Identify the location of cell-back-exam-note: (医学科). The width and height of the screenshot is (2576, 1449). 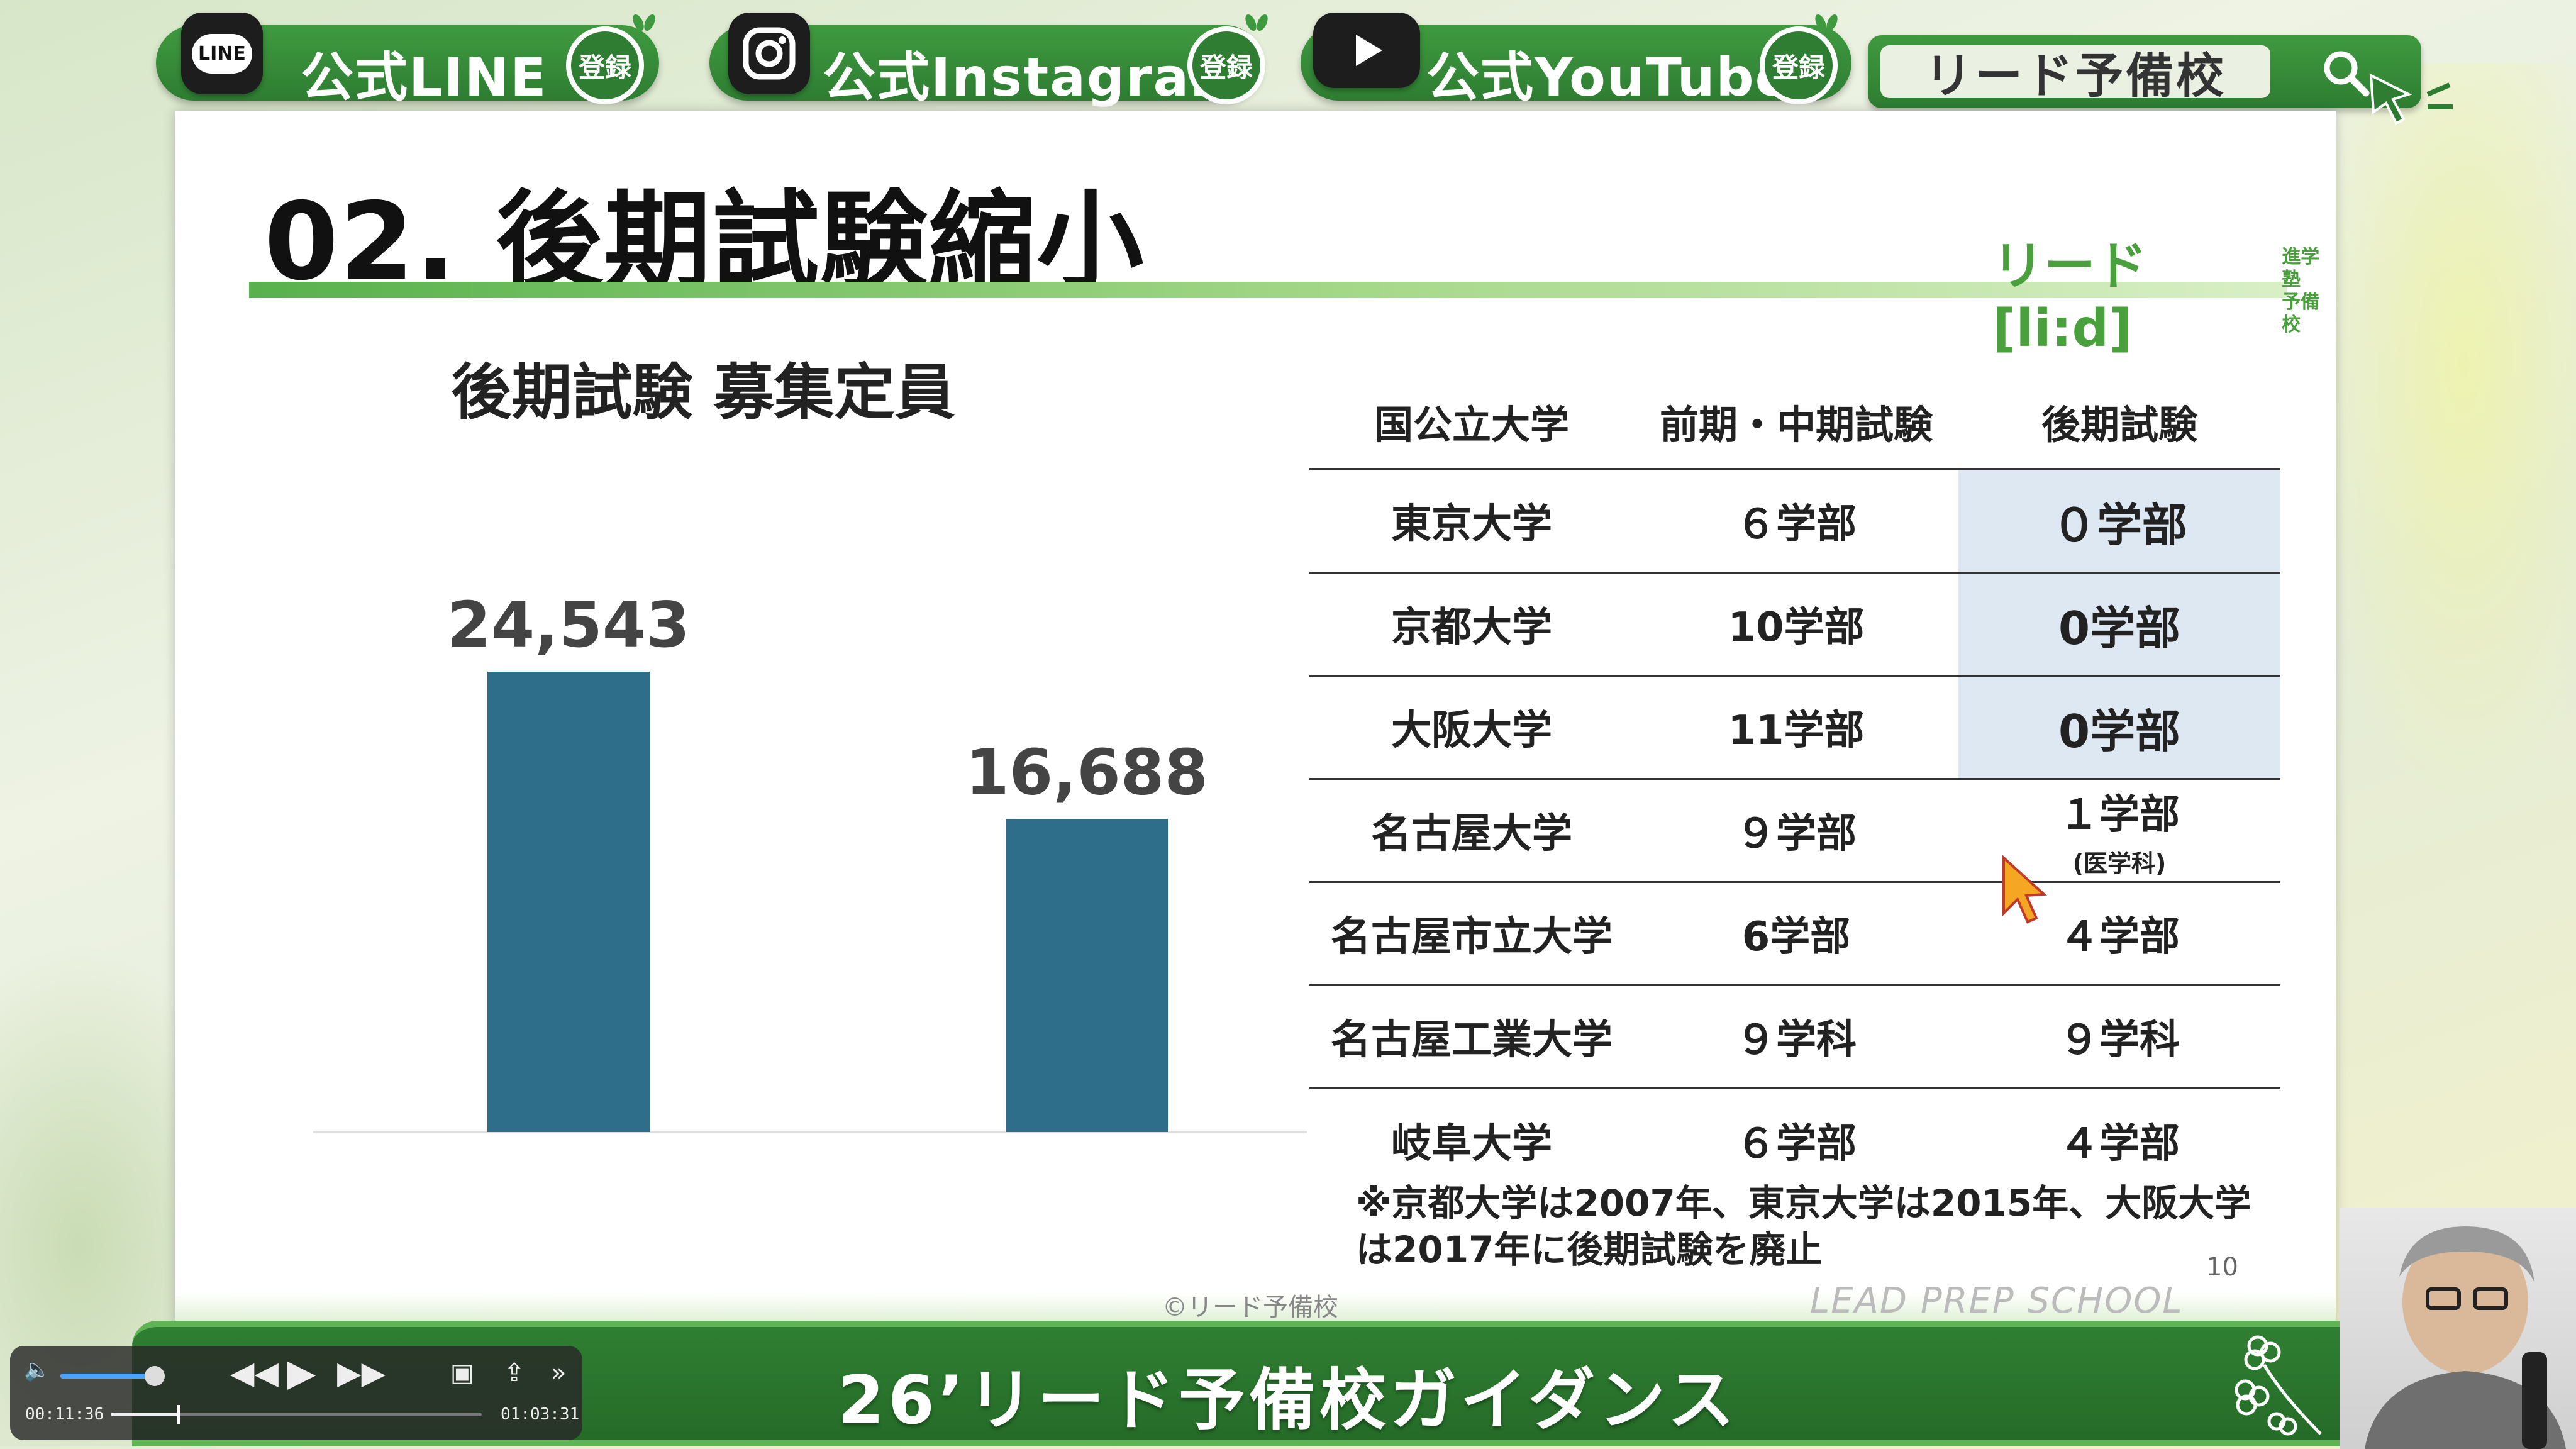
(2119, 863).